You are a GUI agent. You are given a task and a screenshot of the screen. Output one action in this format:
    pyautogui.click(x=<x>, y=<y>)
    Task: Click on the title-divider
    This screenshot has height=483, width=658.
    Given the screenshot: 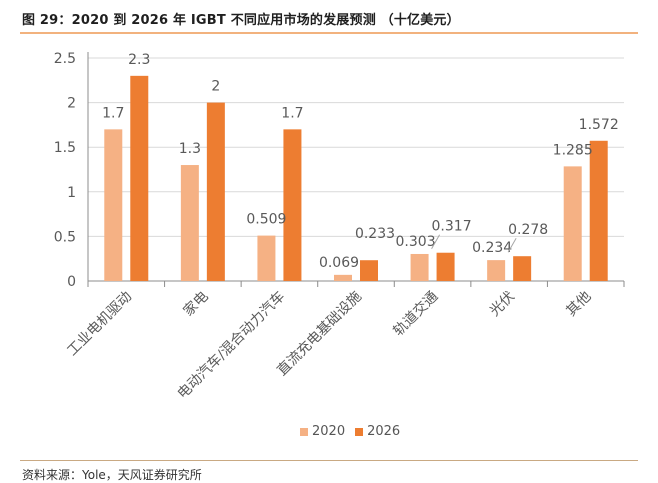 What is the action you would take?
    pyautogui.click(x=329, y=33)
    